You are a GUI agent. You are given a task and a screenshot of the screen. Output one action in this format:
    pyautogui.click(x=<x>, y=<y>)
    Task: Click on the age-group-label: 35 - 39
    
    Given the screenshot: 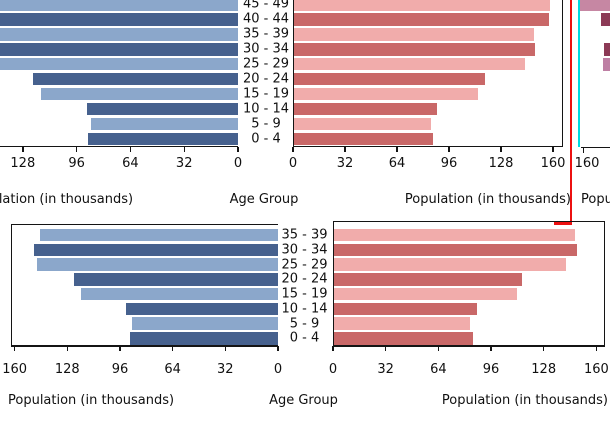 What is the action you would take?
    pyautogui.click(x=304, y=235)
    